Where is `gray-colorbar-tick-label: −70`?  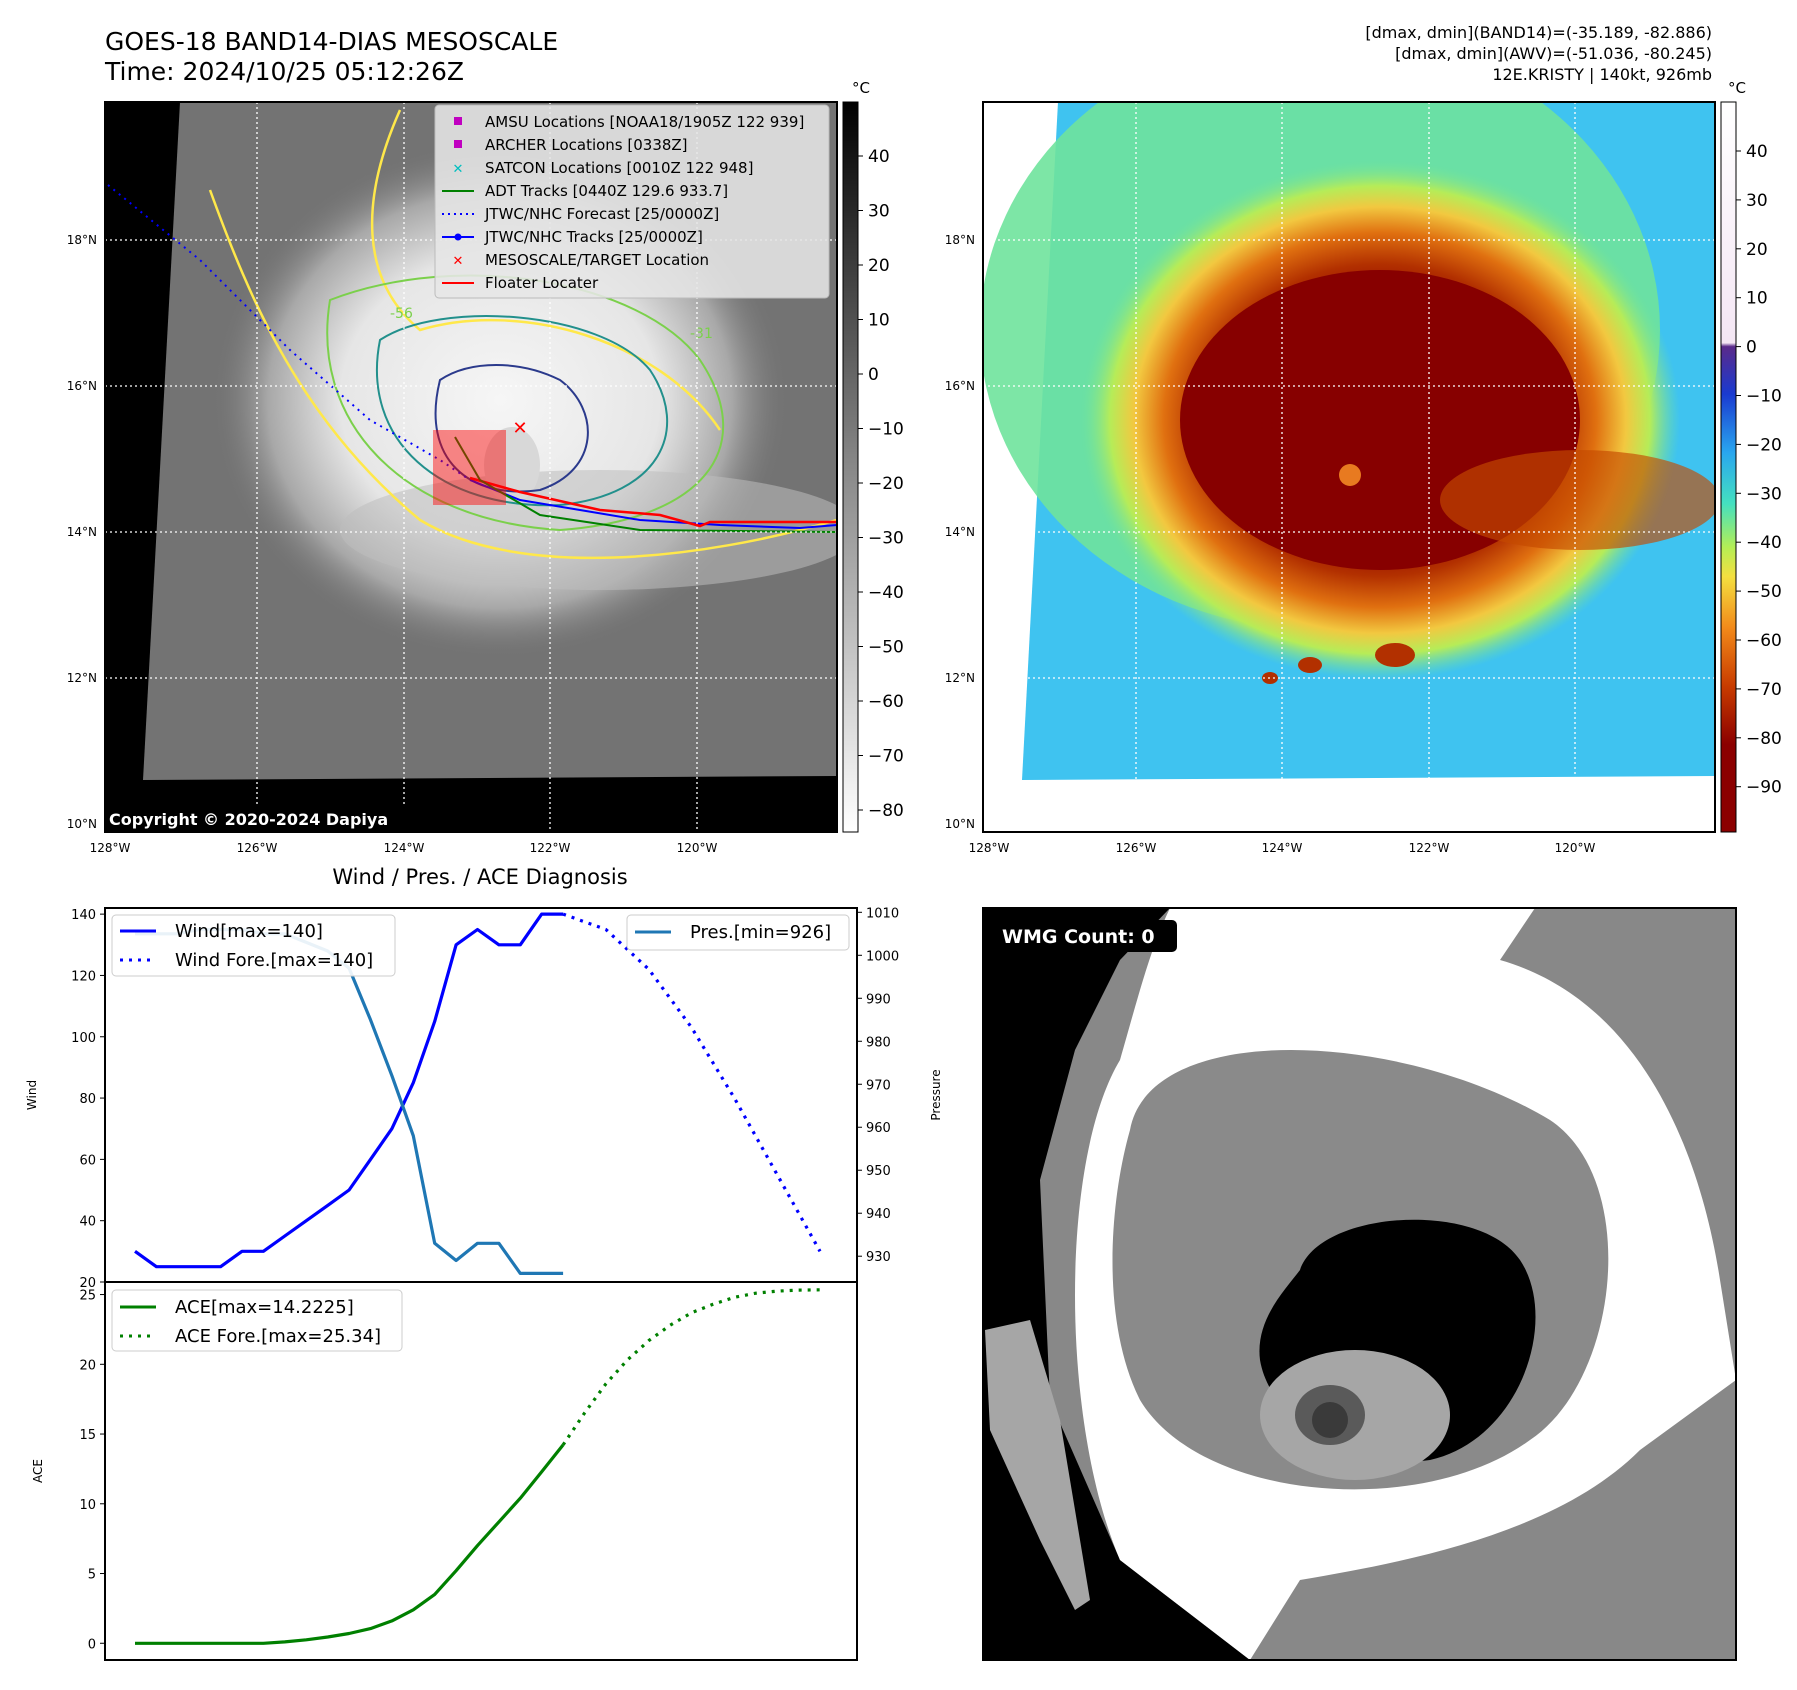 gray-colorbar-tick-label: −70 is located at coordinates (886, 757).